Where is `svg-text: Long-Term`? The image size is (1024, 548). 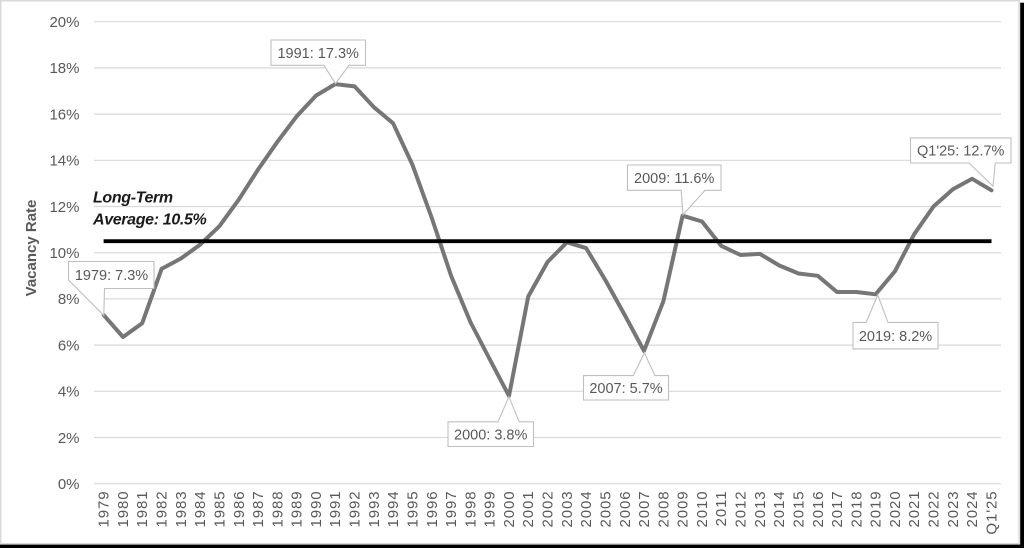
svg-text: Long-Term is located at coordinates (133, 198).